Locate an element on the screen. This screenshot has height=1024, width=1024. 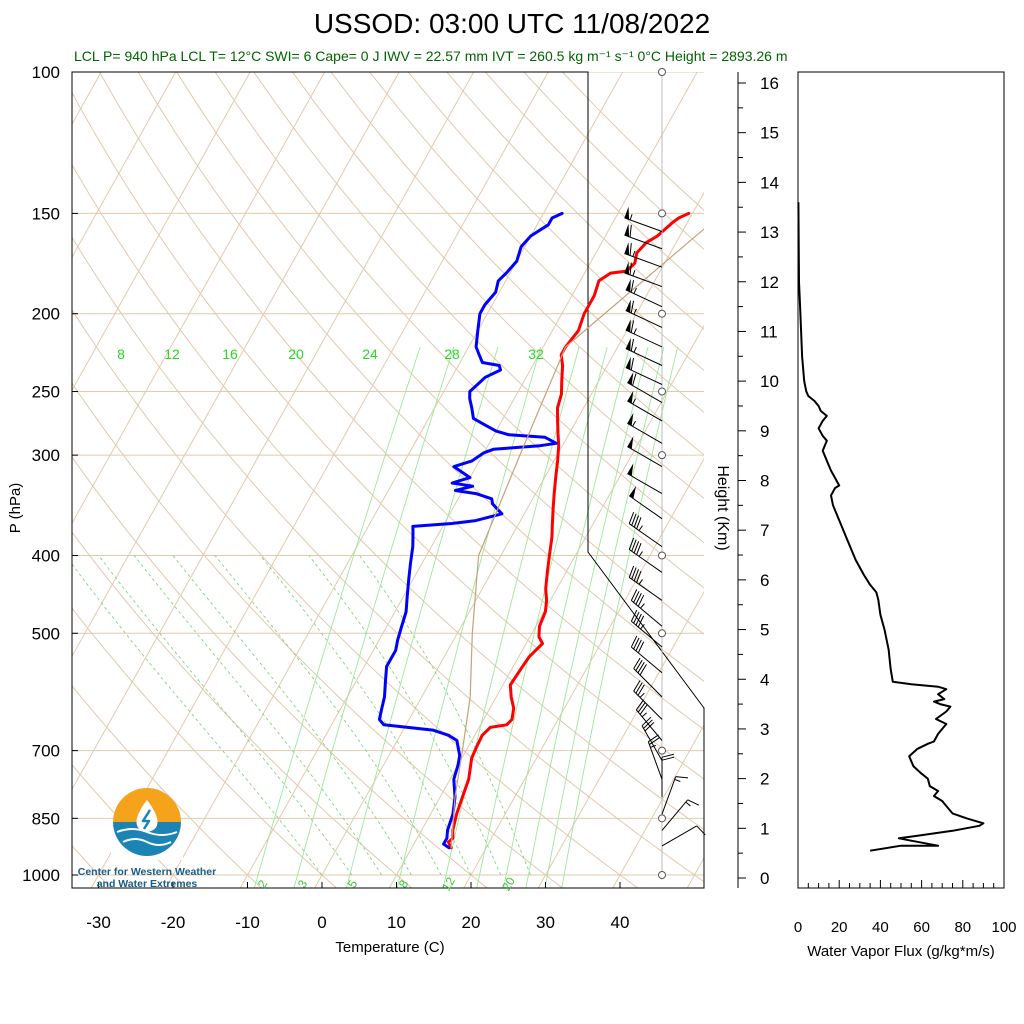
p-tick-label: 150 is located at coordinates (46, 213).